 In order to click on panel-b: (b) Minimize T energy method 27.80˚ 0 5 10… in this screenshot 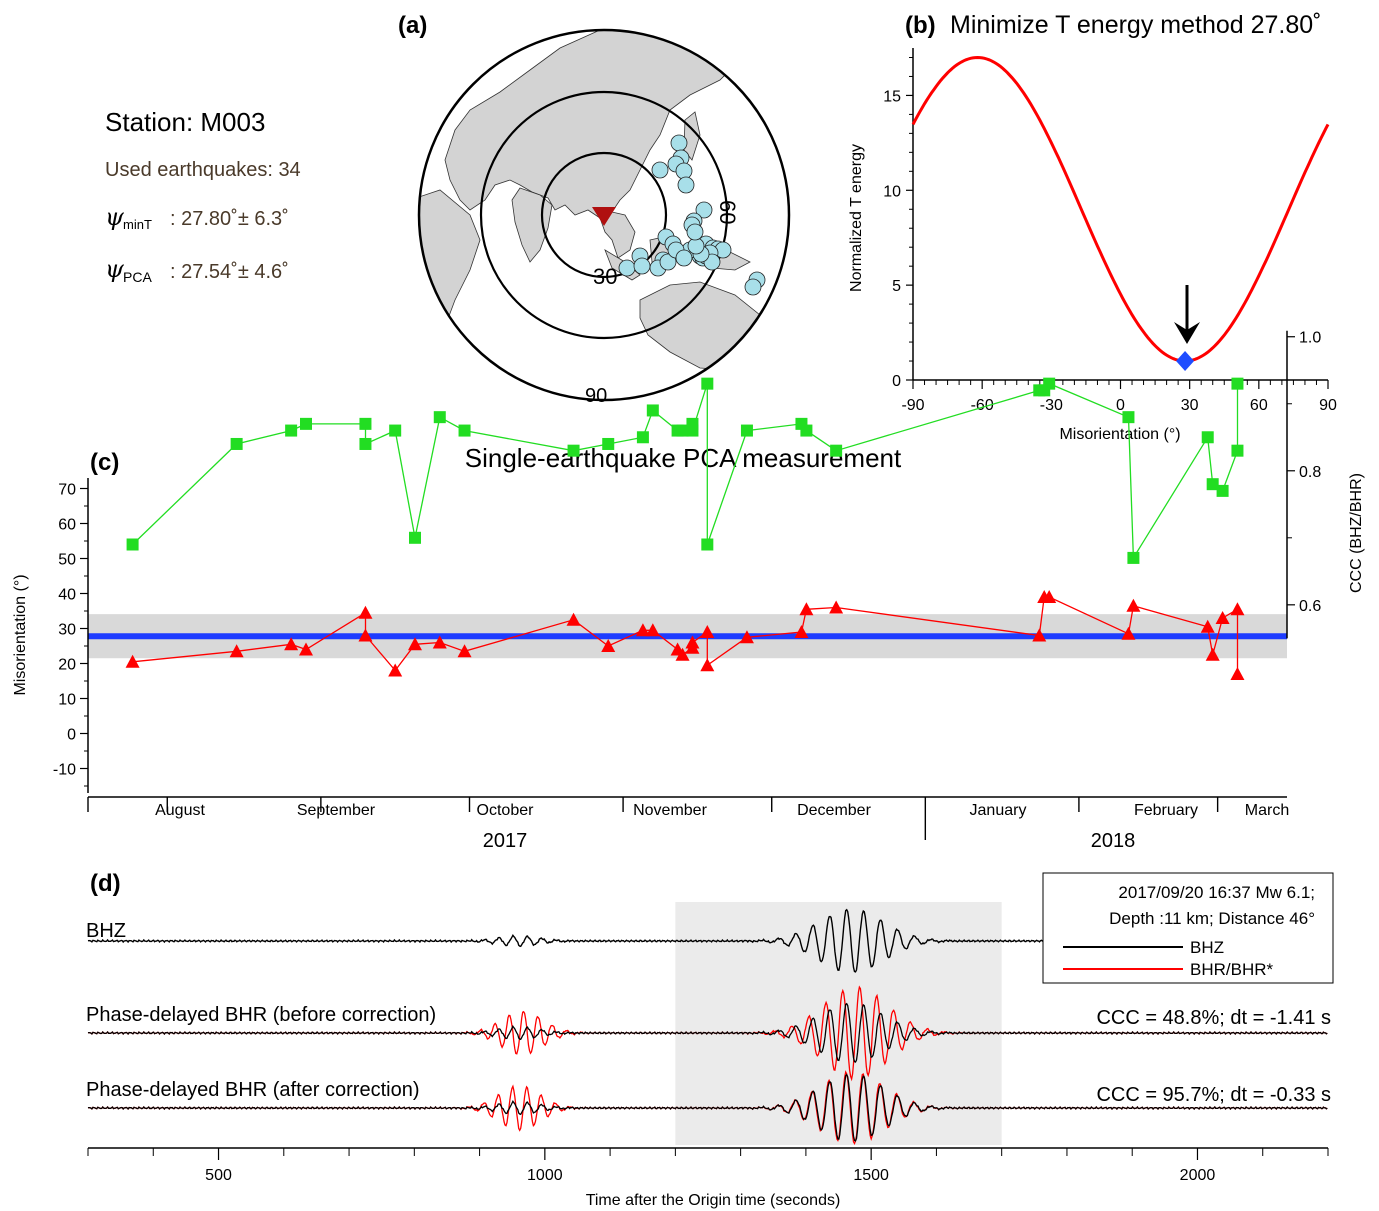, I will do `click(1092, 227)`.